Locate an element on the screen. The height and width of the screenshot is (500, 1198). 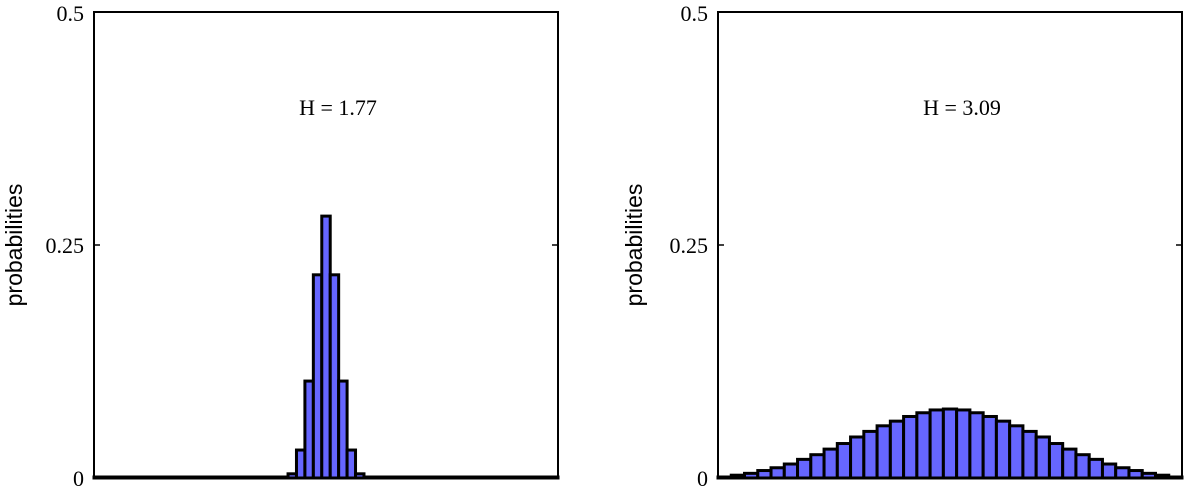
bars-right is located at coordinates (950, 443).